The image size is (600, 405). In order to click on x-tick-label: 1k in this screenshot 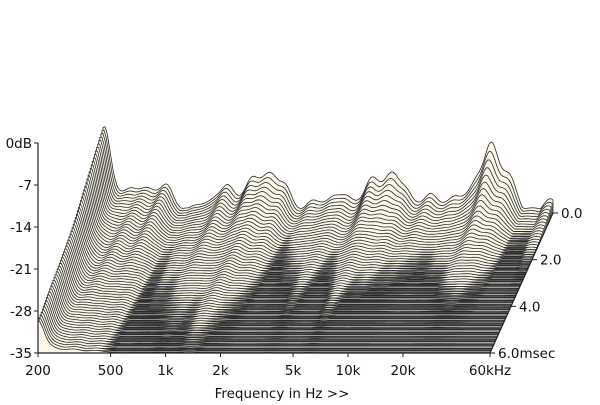, I will do `click(165, 371)`.